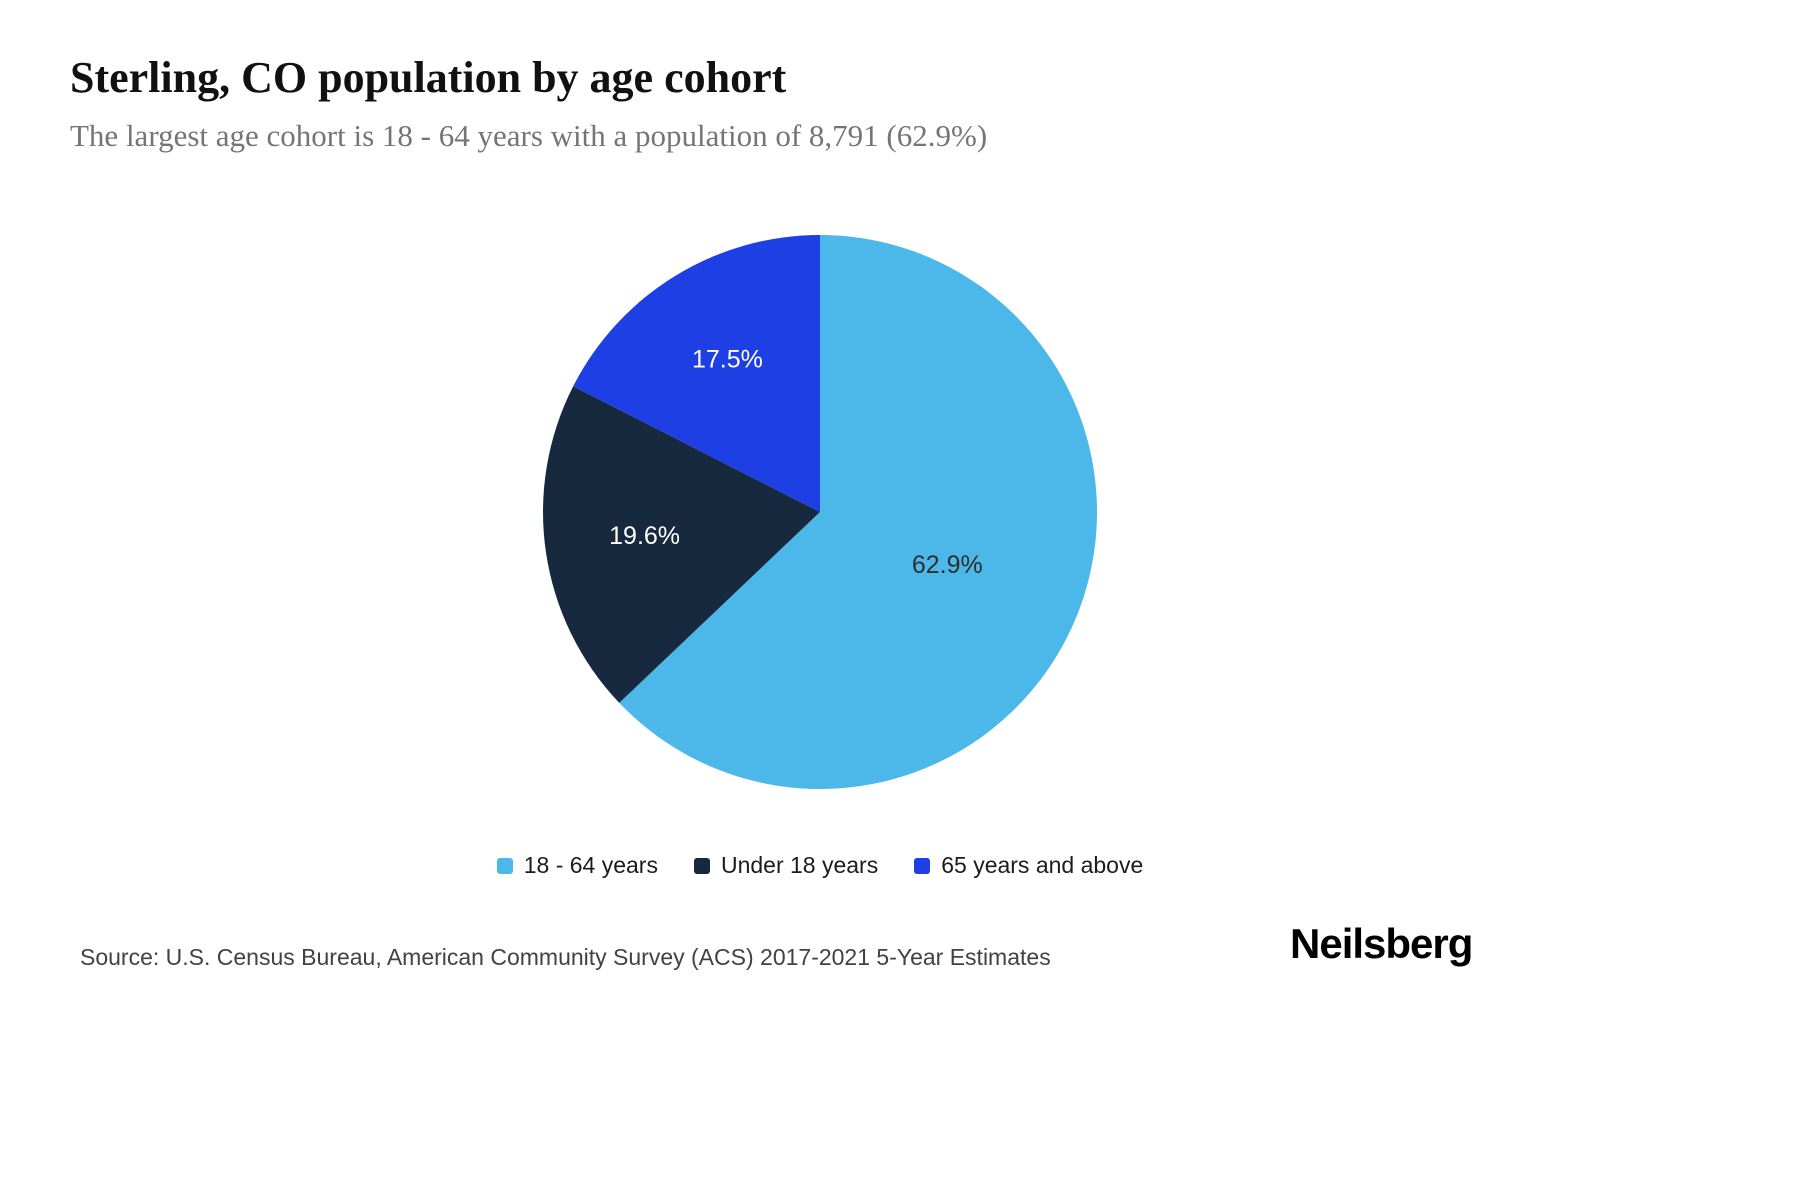 Image resolution: width=1800 pixels, height=1200 pixels. What do you see at coordinates (428, 77) in the screenshot?
I see `chart-title: Sterling, CO population by age cohort` at bounding box center [428, 77].